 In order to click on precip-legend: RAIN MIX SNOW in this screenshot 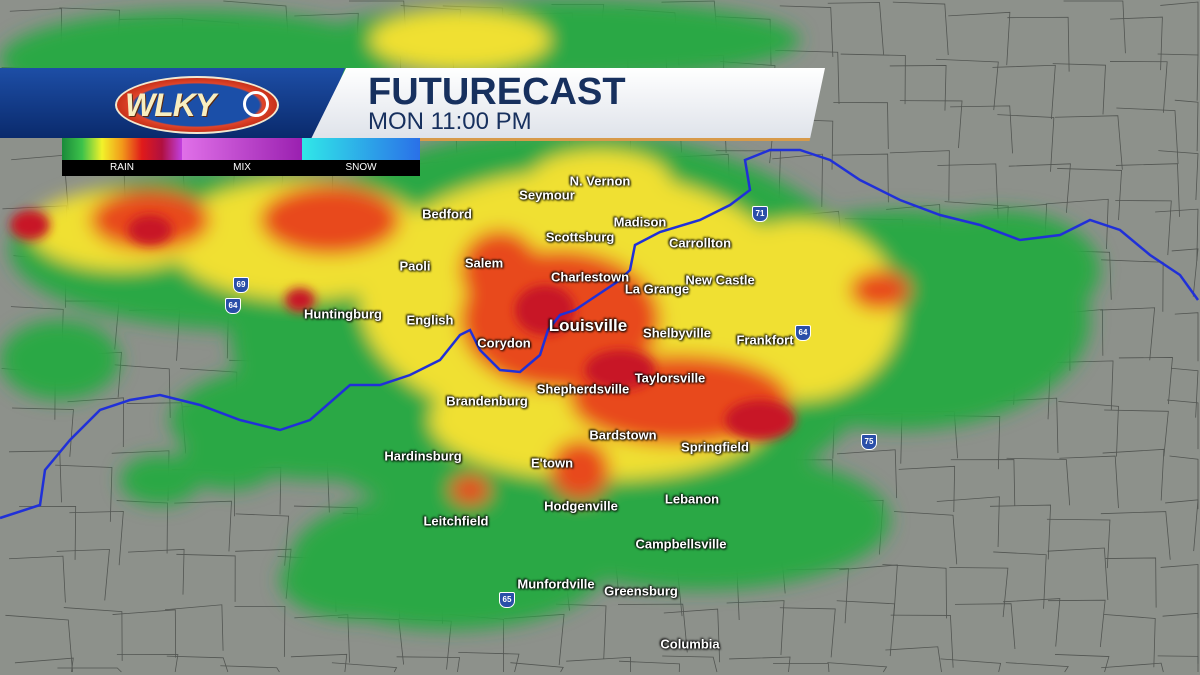, I will do `click(241, 157)`.